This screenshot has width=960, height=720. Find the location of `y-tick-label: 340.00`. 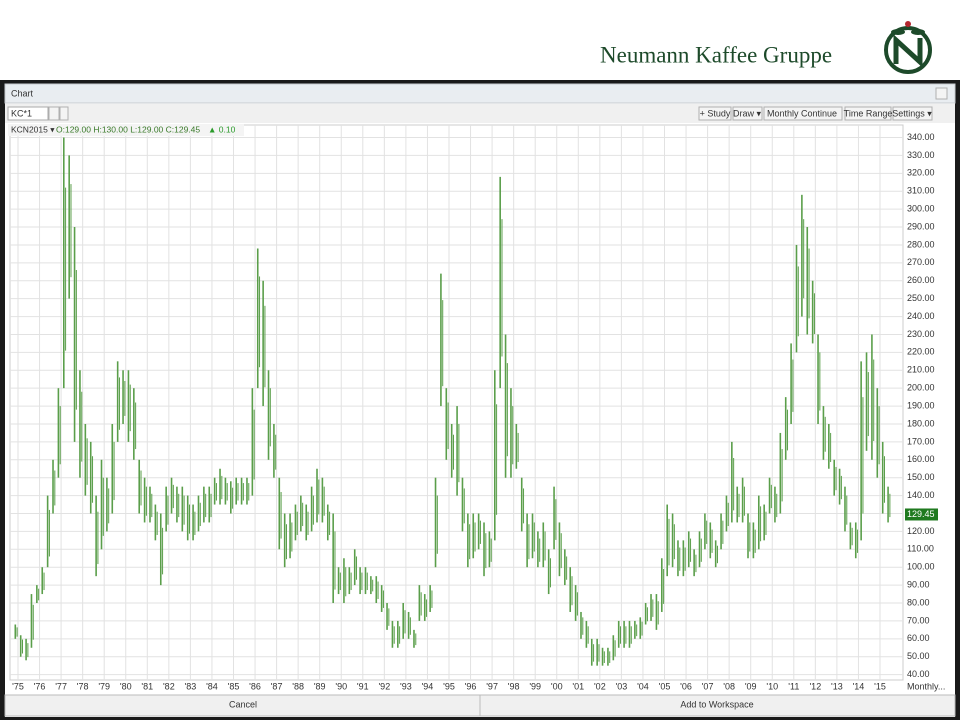

y-tick-label: 340.00 is located at coordinates (921, 137).